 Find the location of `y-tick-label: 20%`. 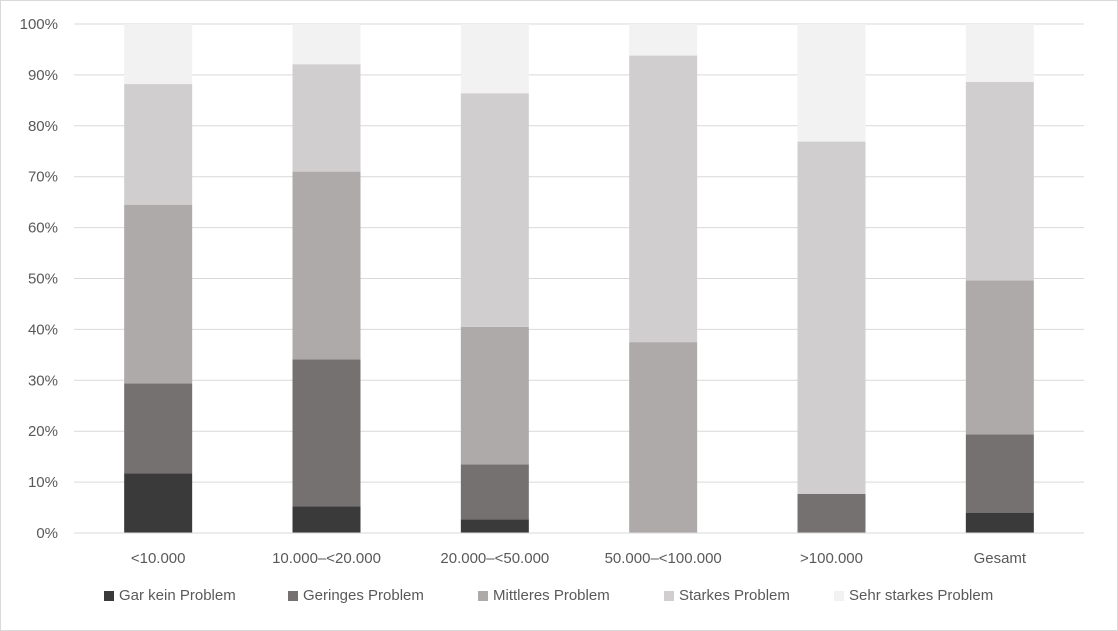

y-tick-label: 20% is located at coordinates (43, 431).